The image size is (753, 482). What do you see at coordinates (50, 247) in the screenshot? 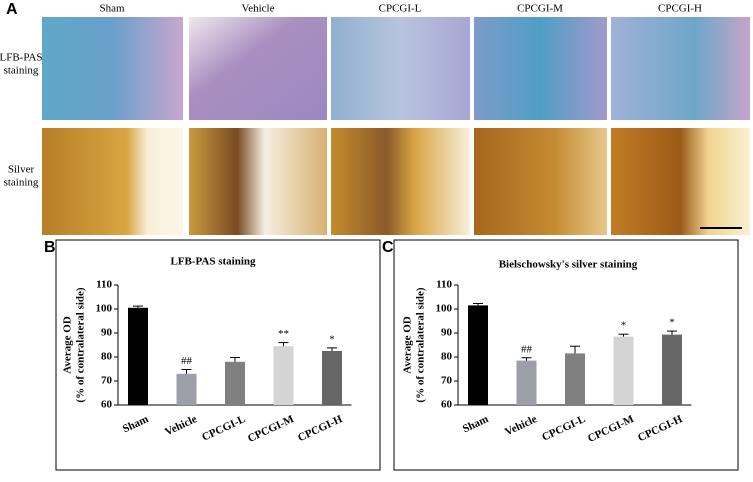
I see `panel-label: B` at bounding box center [50, 247].